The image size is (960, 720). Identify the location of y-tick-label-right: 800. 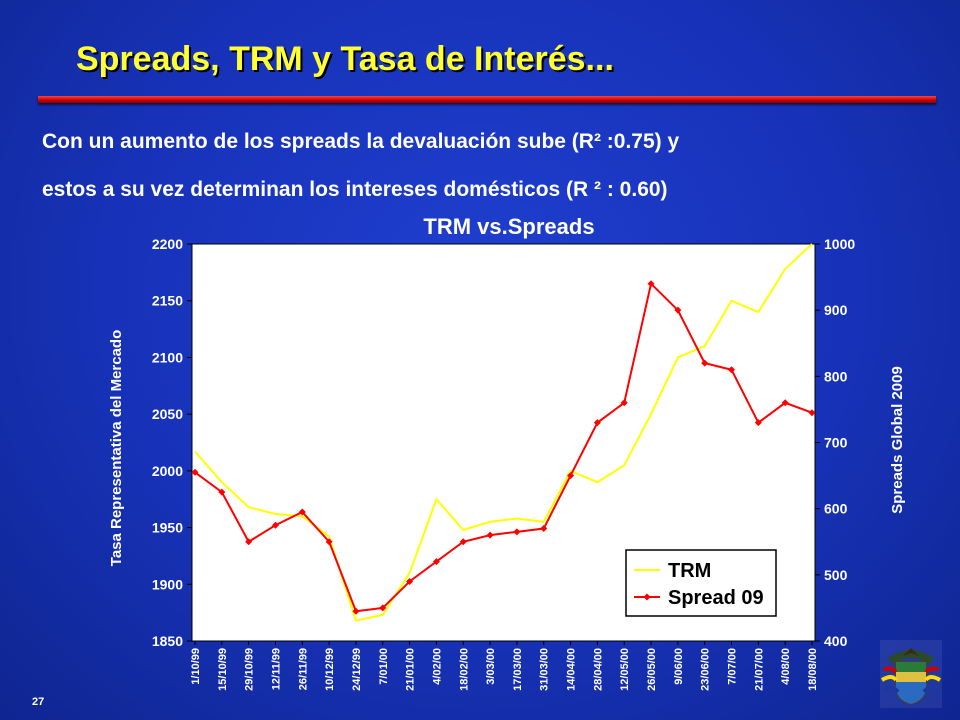
(836, 376).